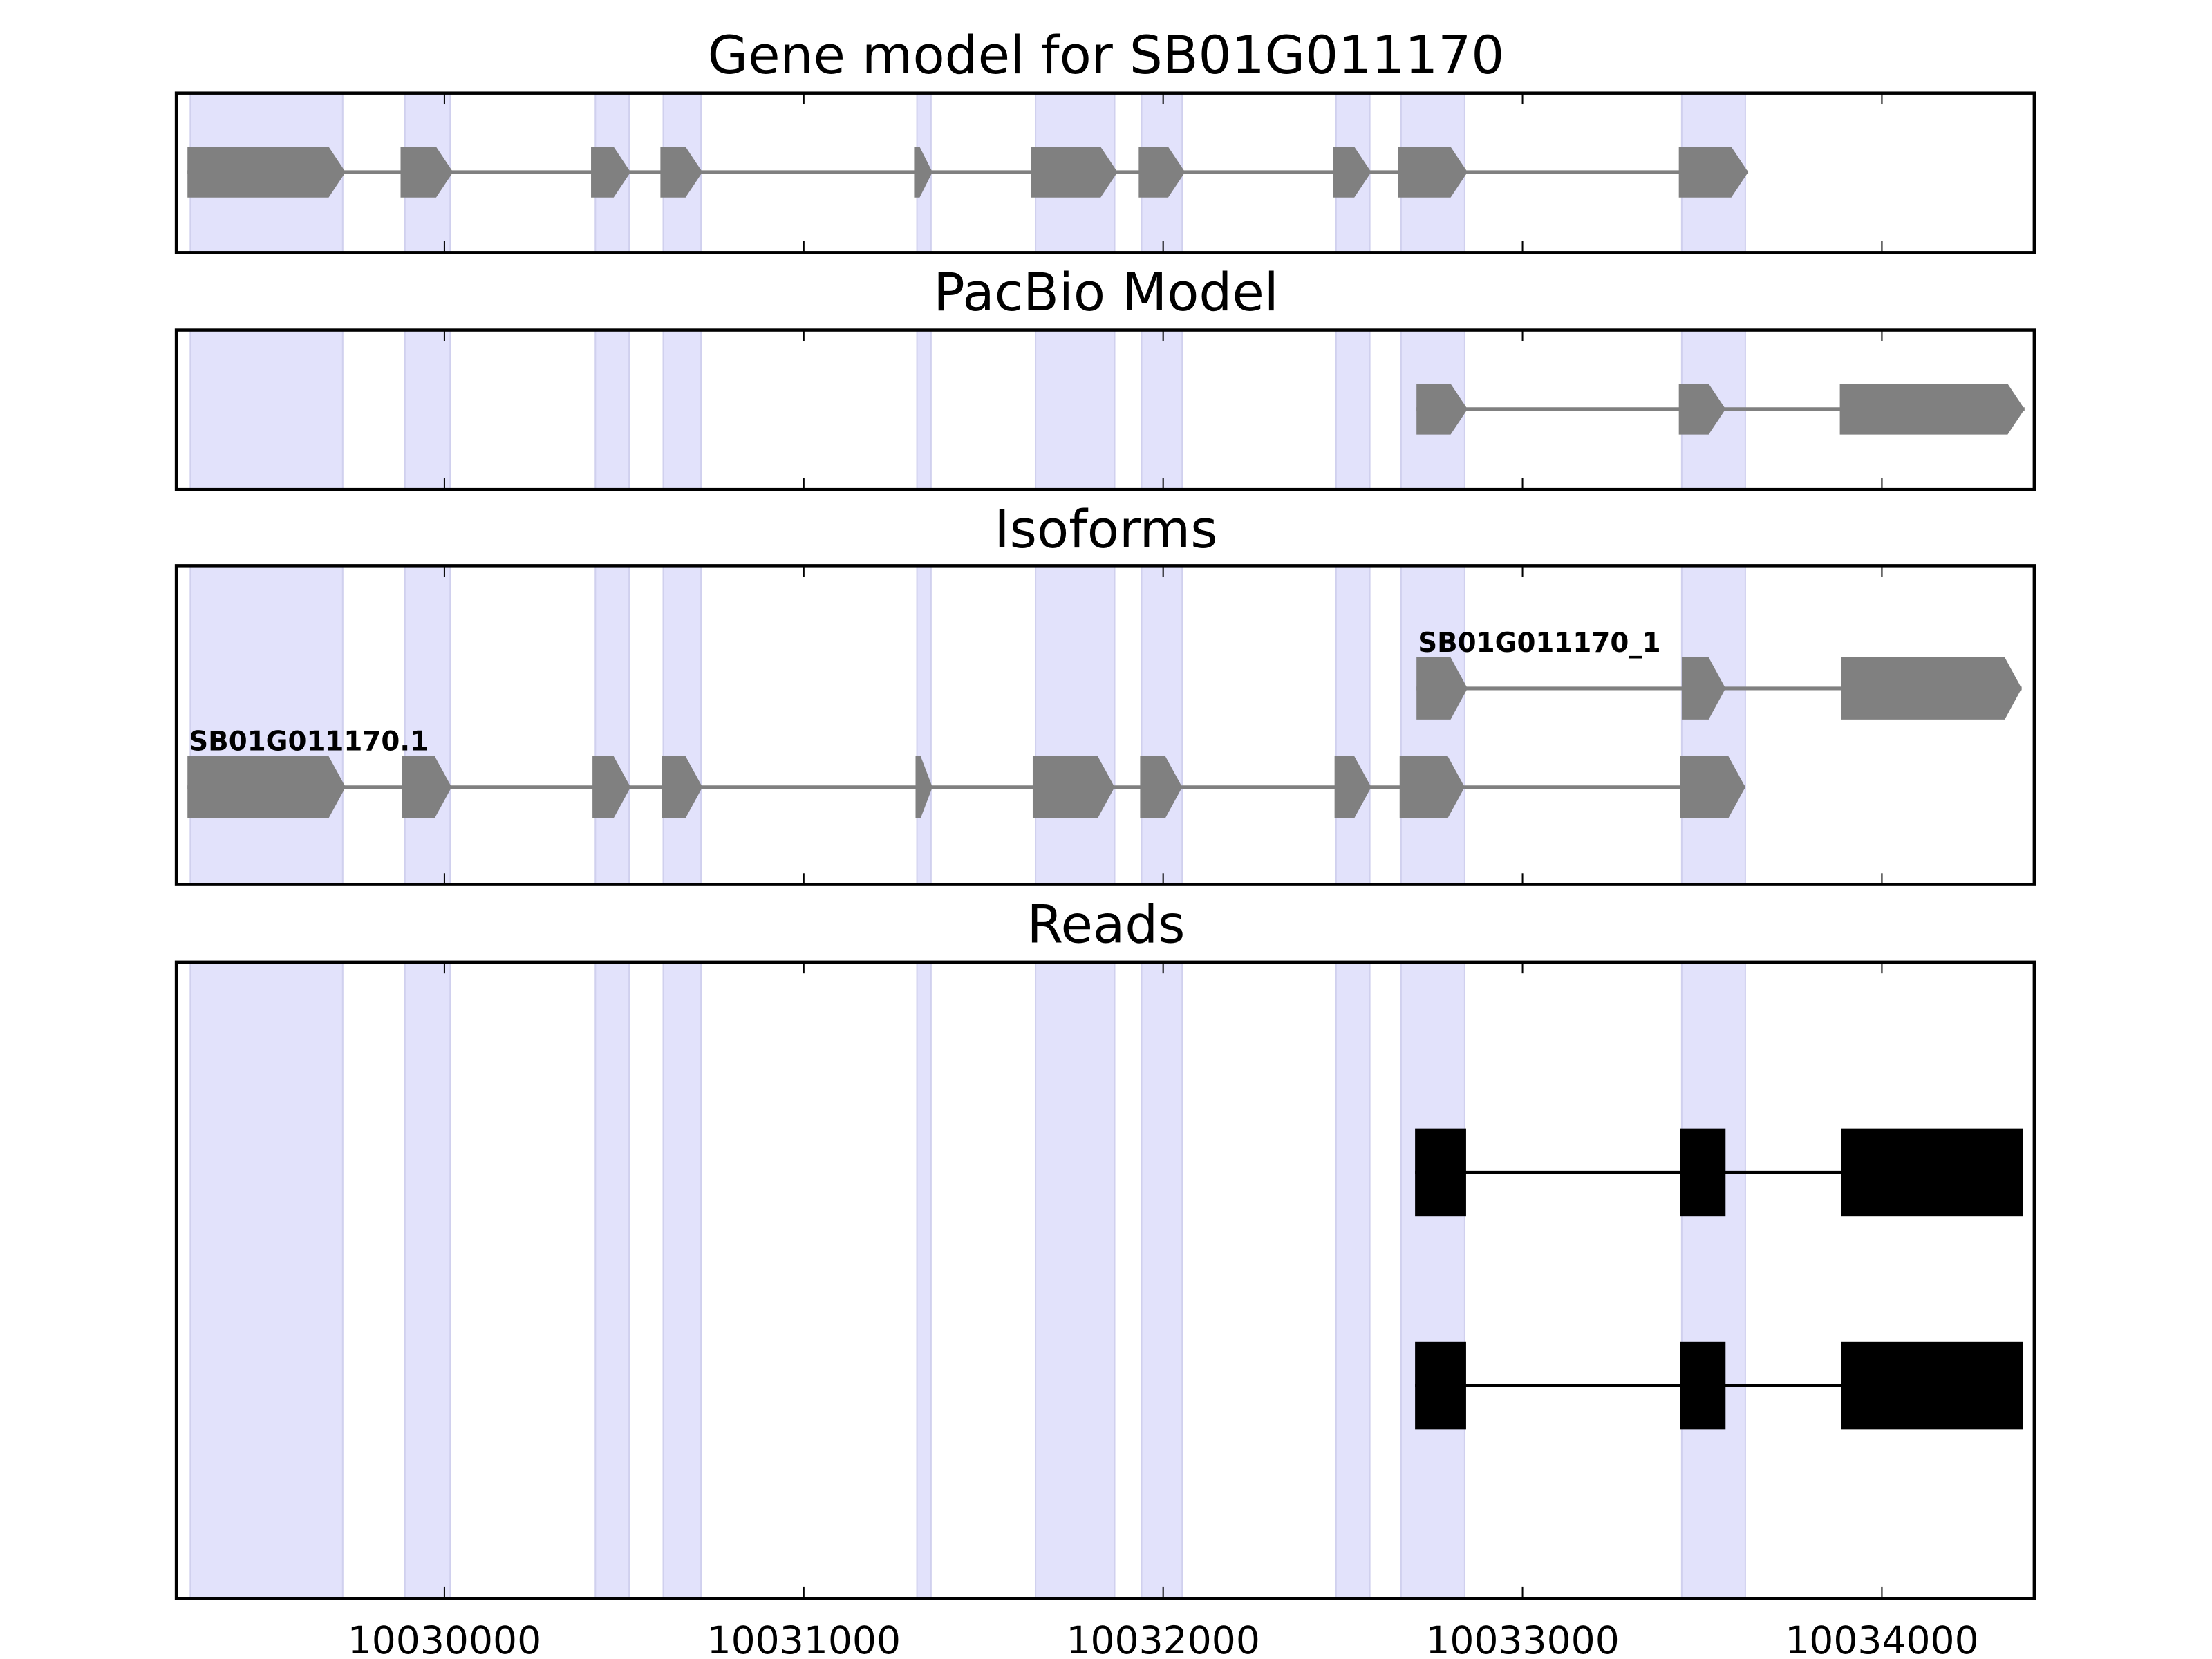 This screenshot has height=1659, width=2212. Describe the element at coordinates (804, 1638) in the screenshot. I see `x-tick-label: 10031000` at that location.